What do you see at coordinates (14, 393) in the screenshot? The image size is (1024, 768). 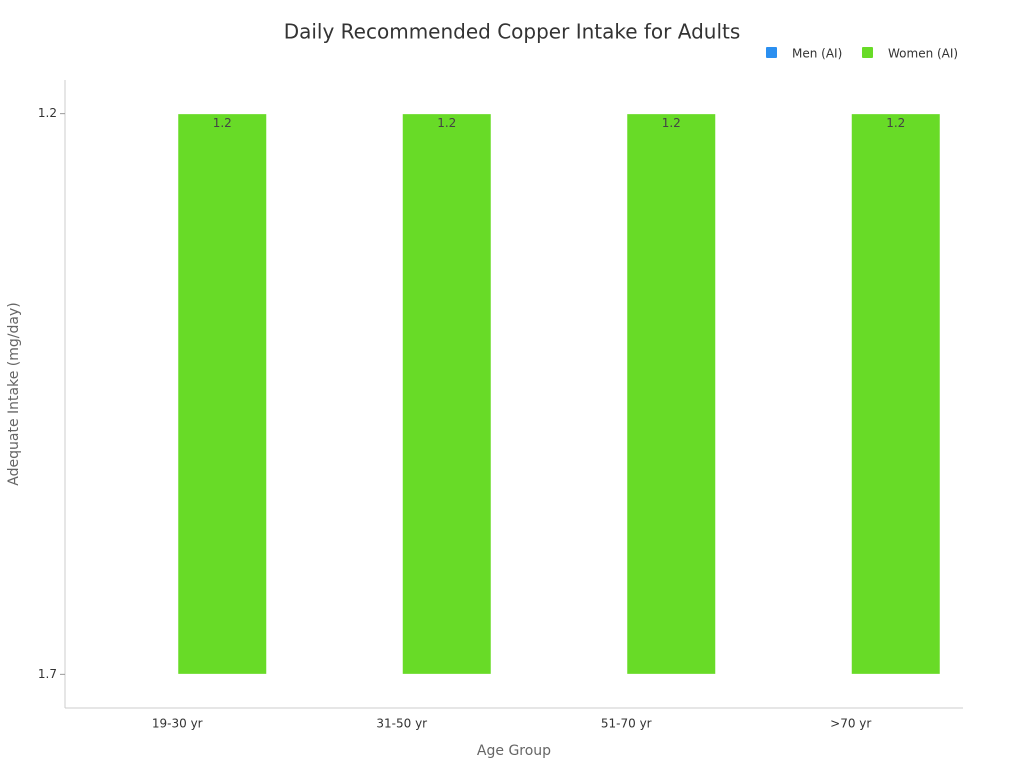 I see `y-axis-label: Adequate Intake (mg/day)` at bounding box center [14, 393].